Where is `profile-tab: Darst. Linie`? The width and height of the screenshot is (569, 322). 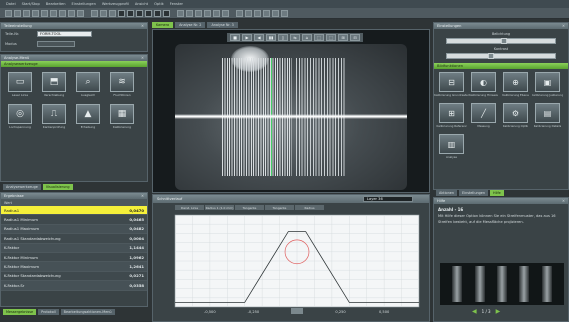 profile-tab: Darst. Linie is located at coordinates (189, 207).